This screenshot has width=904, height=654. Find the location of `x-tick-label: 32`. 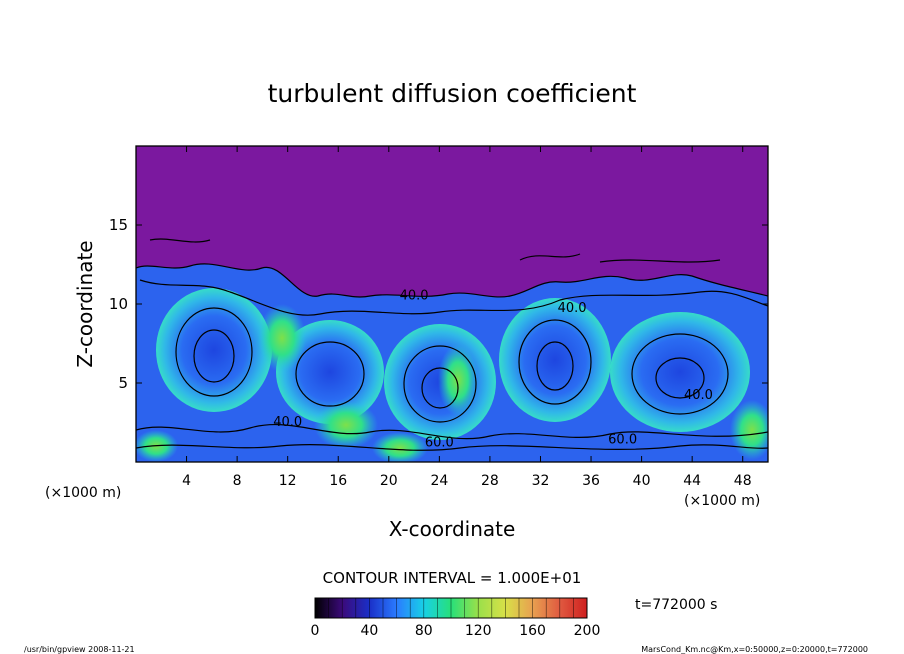

x-tick-label: 32 is located at coordinates (541, 481).